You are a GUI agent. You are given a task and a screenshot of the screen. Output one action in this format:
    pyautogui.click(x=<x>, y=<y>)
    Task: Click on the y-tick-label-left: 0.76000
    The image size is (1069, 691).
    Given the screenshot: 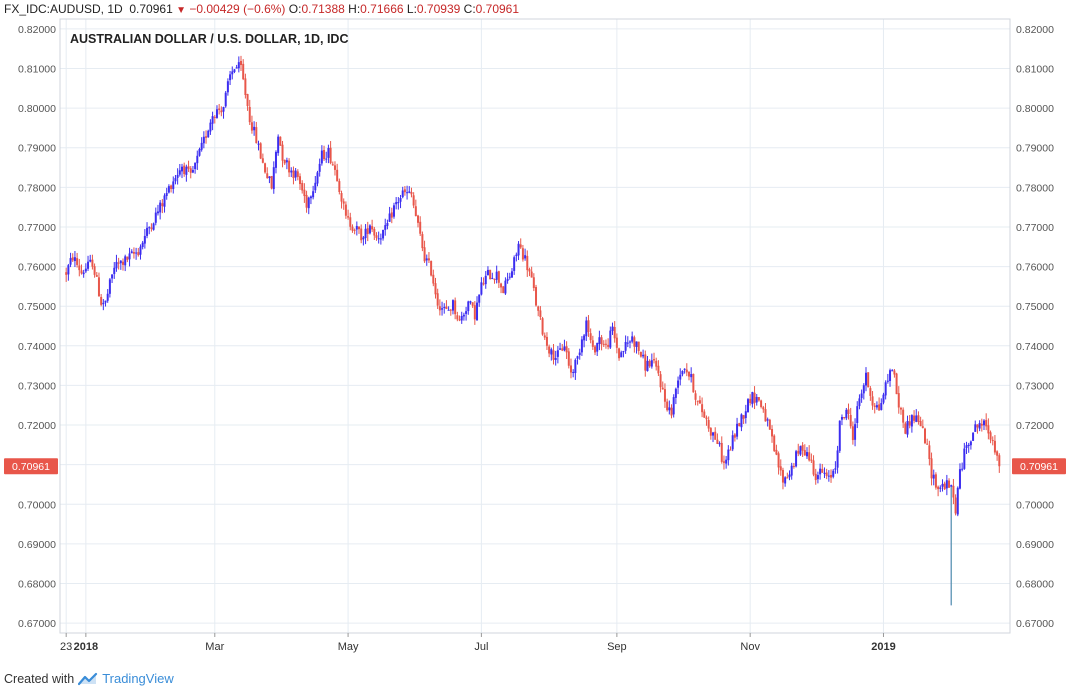 What is the action you would take?
    pyautogui.click(x=37, y=268)
    